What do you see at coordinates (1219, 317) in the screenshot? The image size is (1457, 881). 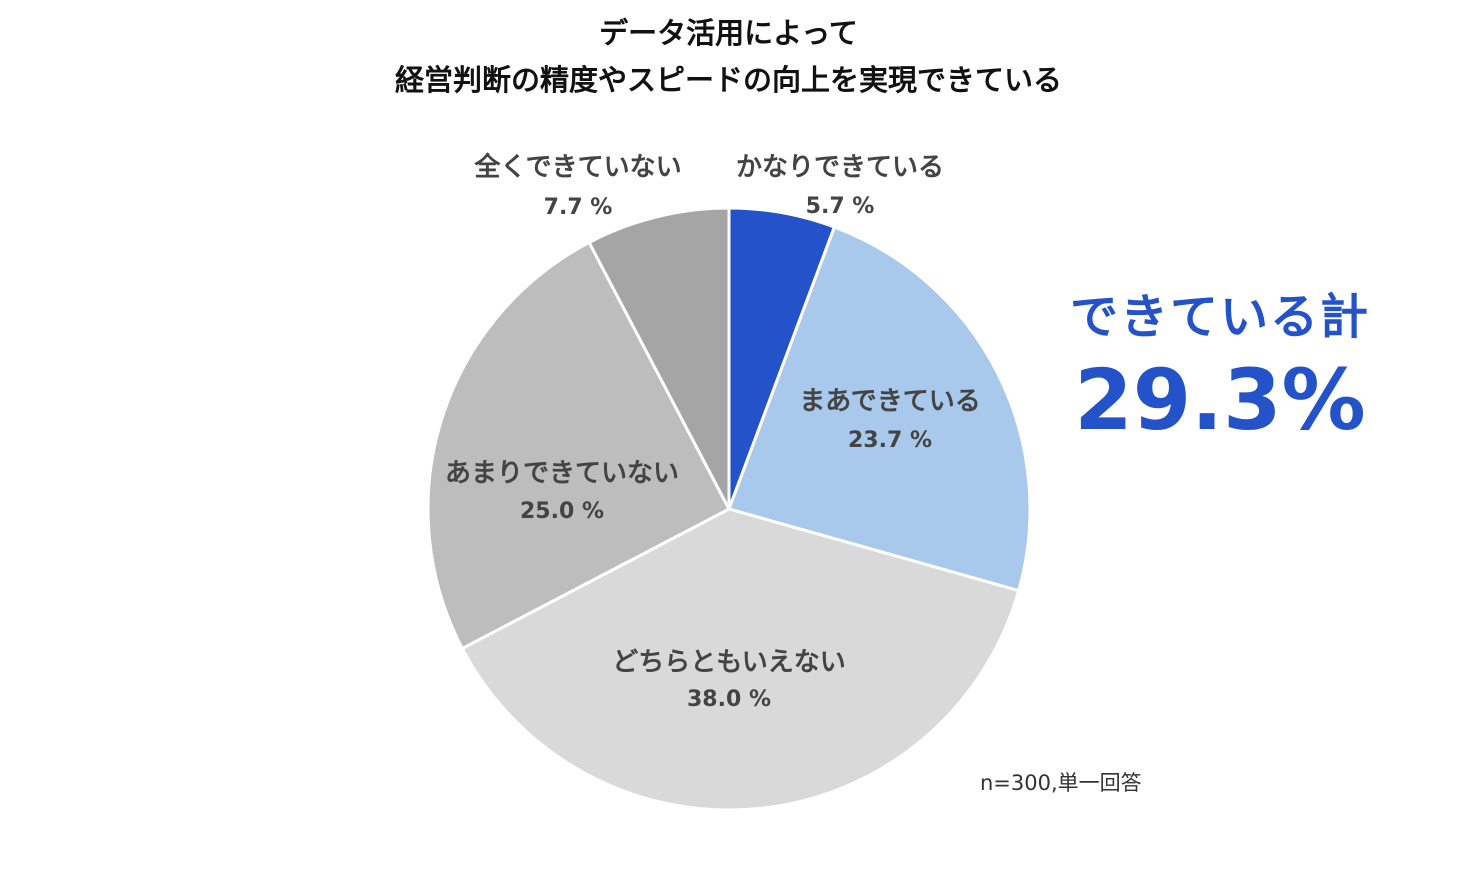 I see `total-callout-label: できている計` at bounding box center [1219, 317].